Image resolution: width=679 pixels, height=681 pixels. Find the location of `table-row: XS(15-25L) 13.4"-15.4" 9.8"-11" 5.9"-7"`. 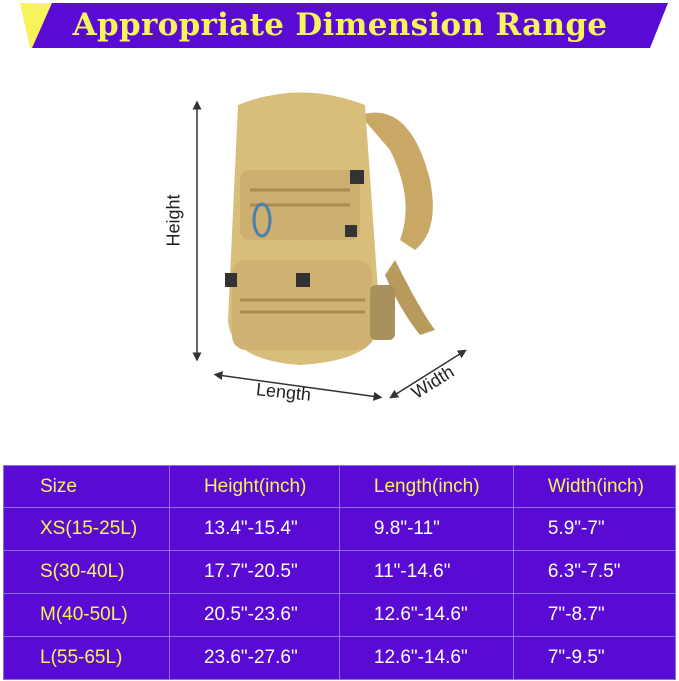

table-row: XS(15-25L) 13.4"-15.4" 9.8"-11" 5.9"-7" is located at coordinates (340, 529).